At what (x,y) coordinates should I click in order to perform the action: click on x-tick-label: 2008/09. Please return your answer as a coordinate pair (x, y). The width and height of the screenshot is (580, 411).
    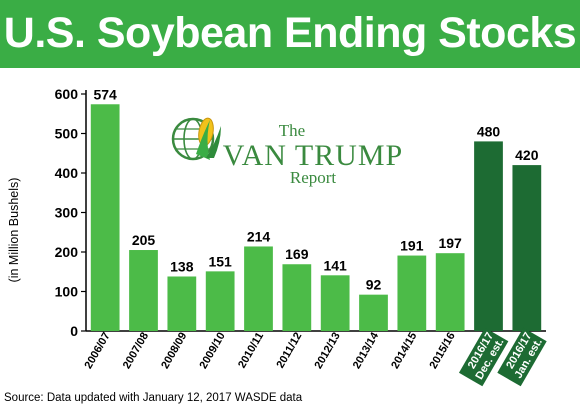
    Looking at the image, I should click on (174, 351).